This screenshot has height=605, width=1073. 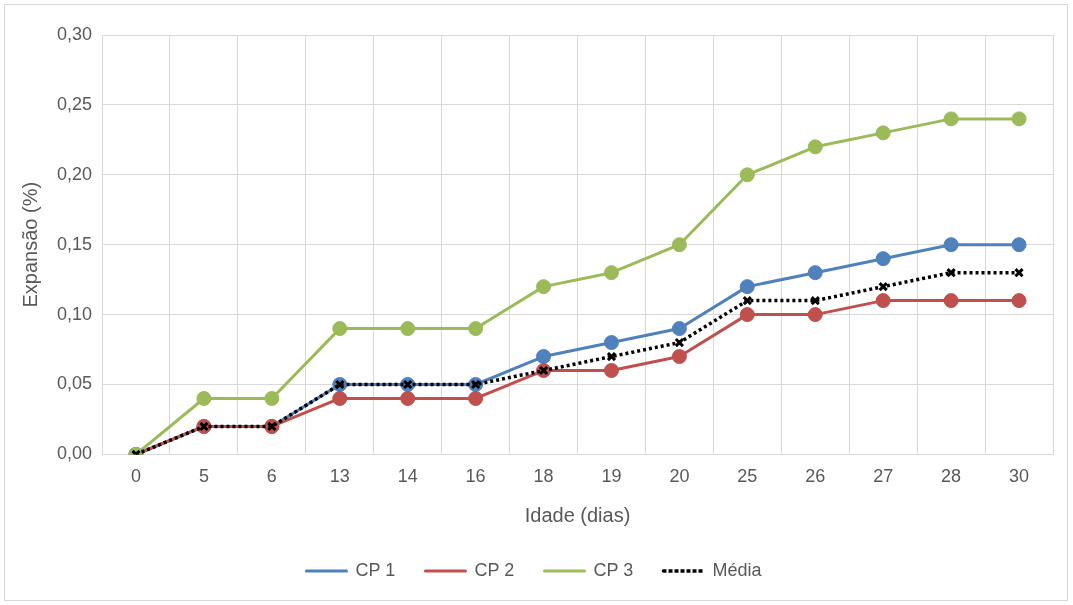 I want to click on y-tick-label: 0,15, so click(x=74, y=243).